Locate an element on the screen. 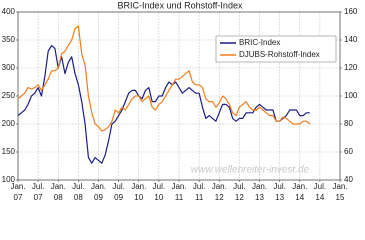 This screenshot has width=365, height=240. y-tick-label: 250 is located at coordinates (9, 95).